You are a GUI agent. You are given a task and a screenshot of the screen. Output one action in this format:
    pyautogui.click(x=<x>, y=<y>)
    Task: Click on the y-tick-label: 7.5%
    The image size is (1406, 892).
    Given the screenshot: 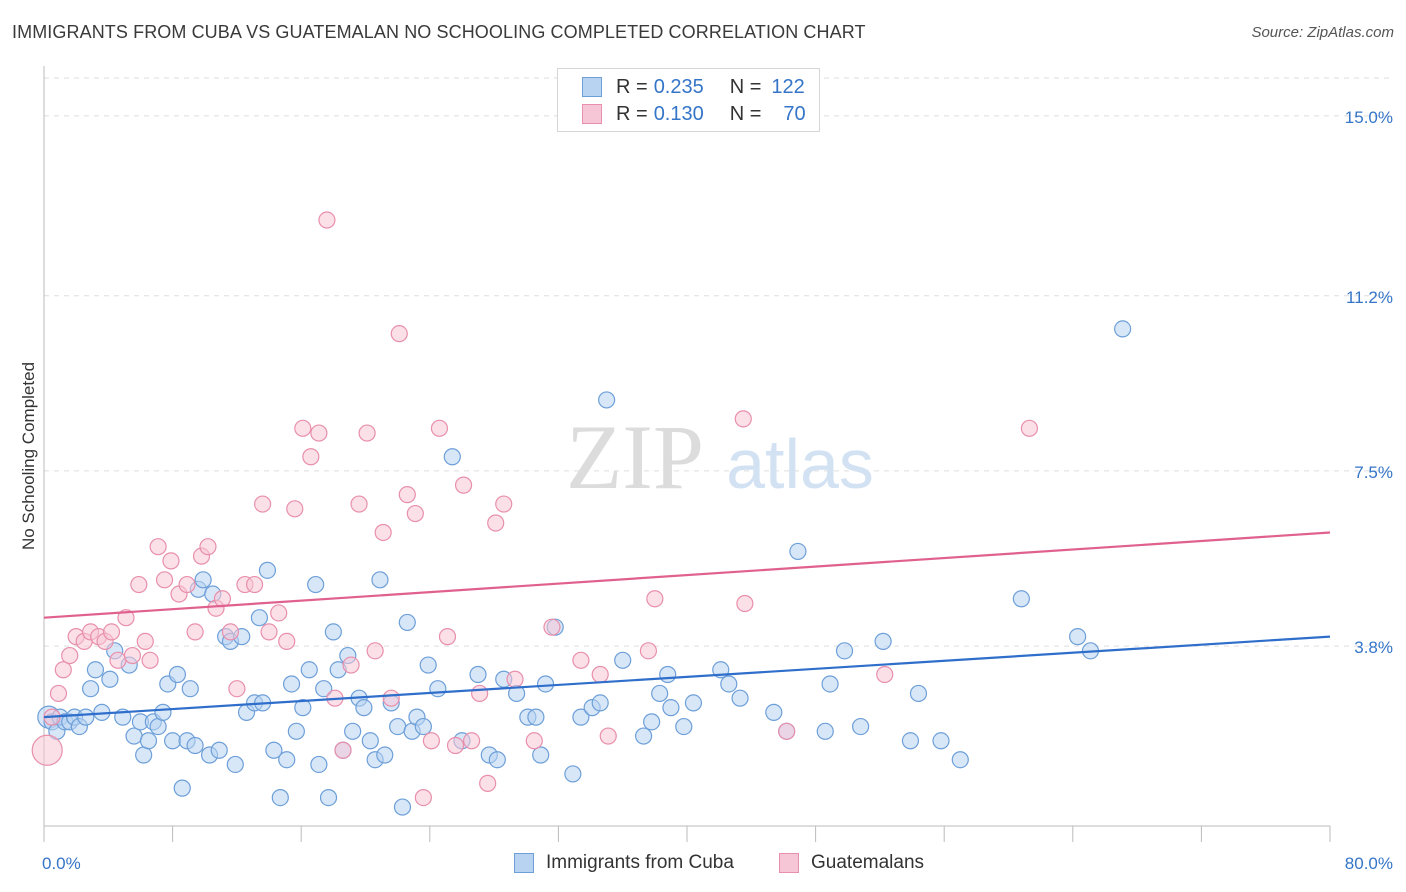 What is the action you would take?
    pyautogui.click(x=1373, y=472)
    